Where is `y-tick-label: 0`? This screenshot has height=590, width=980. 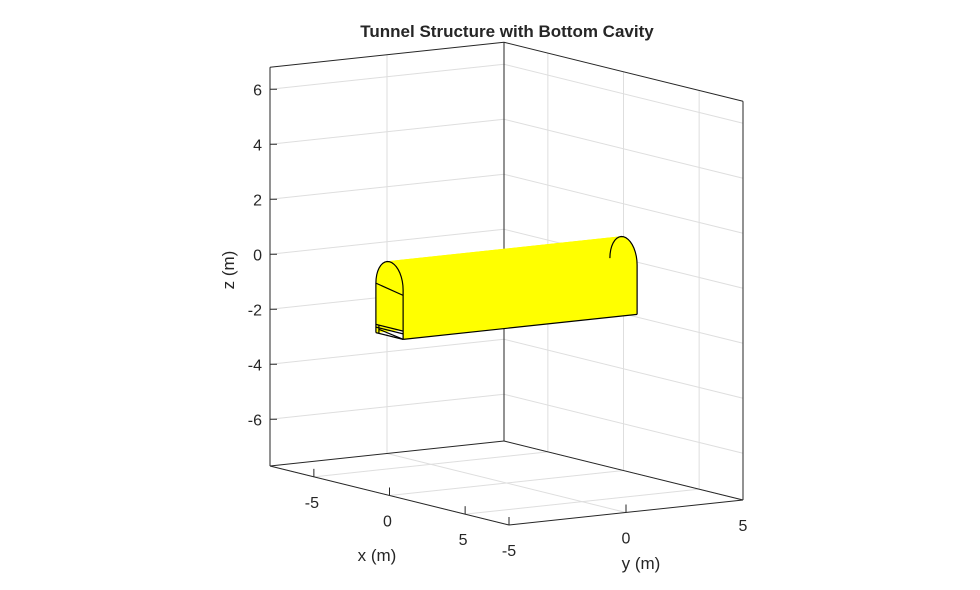 y-tick-label: 0 is located at coordinates (626, 539).